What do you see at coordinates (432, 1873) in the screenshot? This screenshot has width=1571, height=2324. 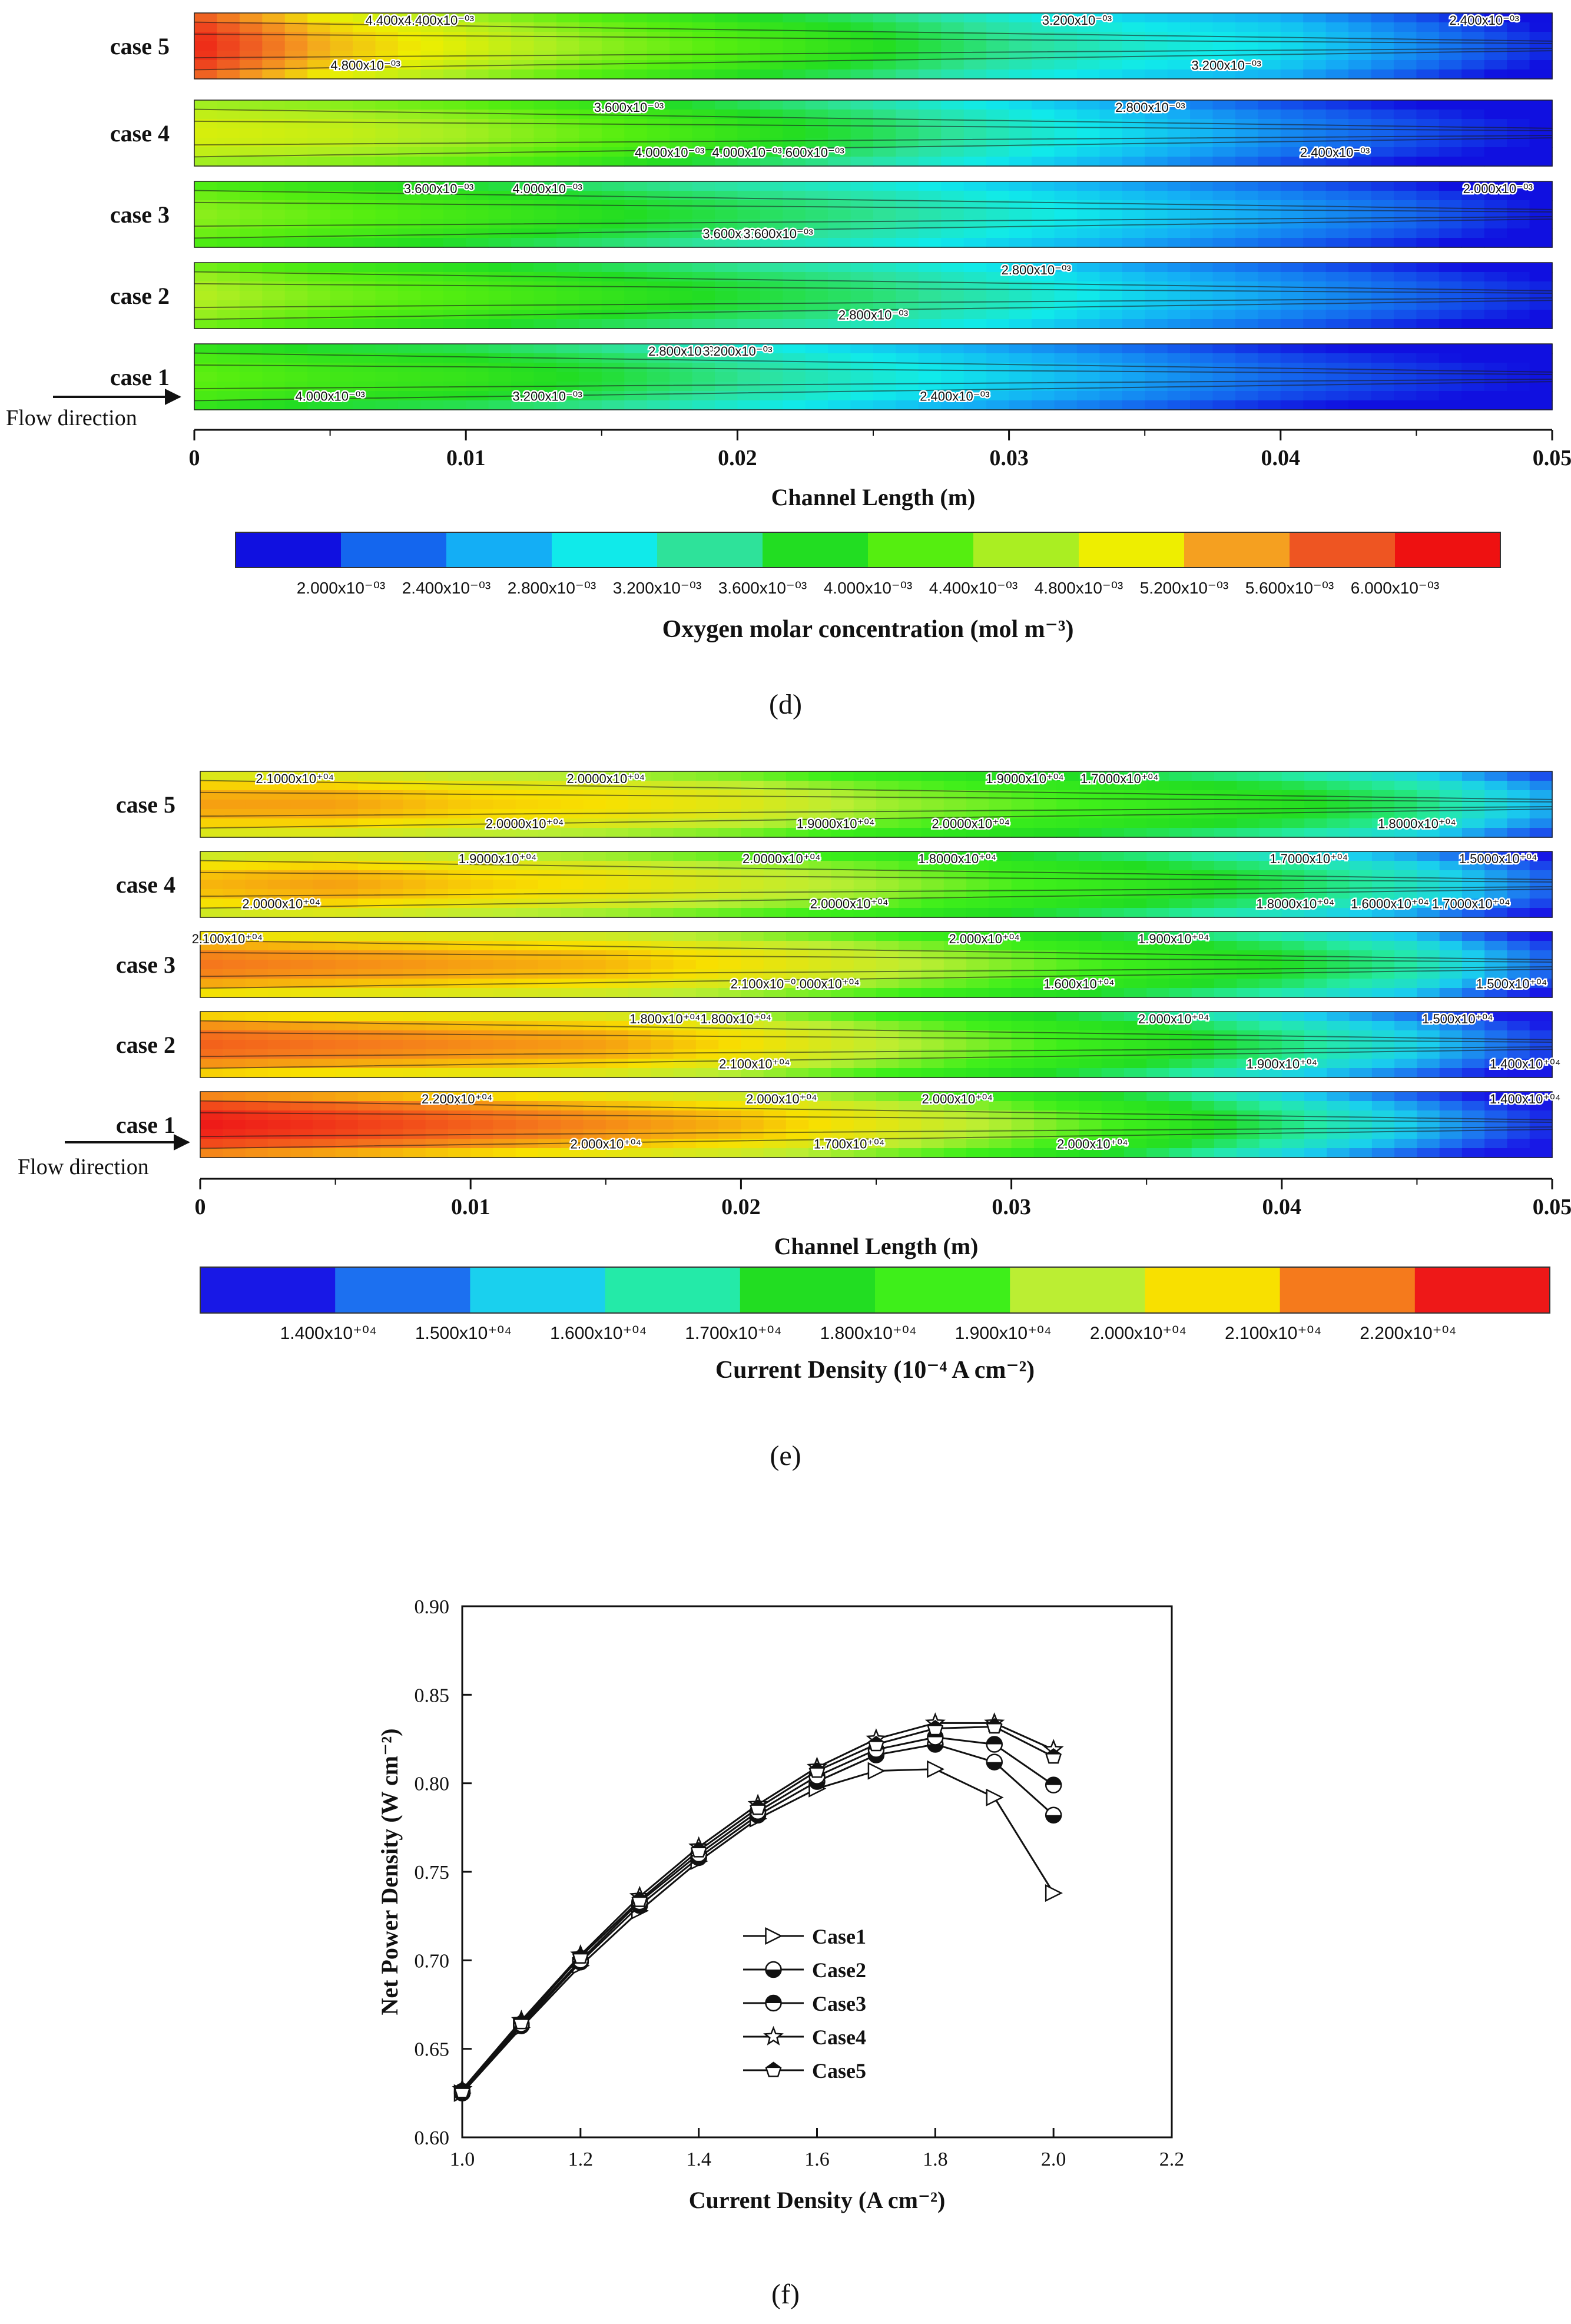 I see `y-tick-label: 0.75` at bounding box center [432, 1873].